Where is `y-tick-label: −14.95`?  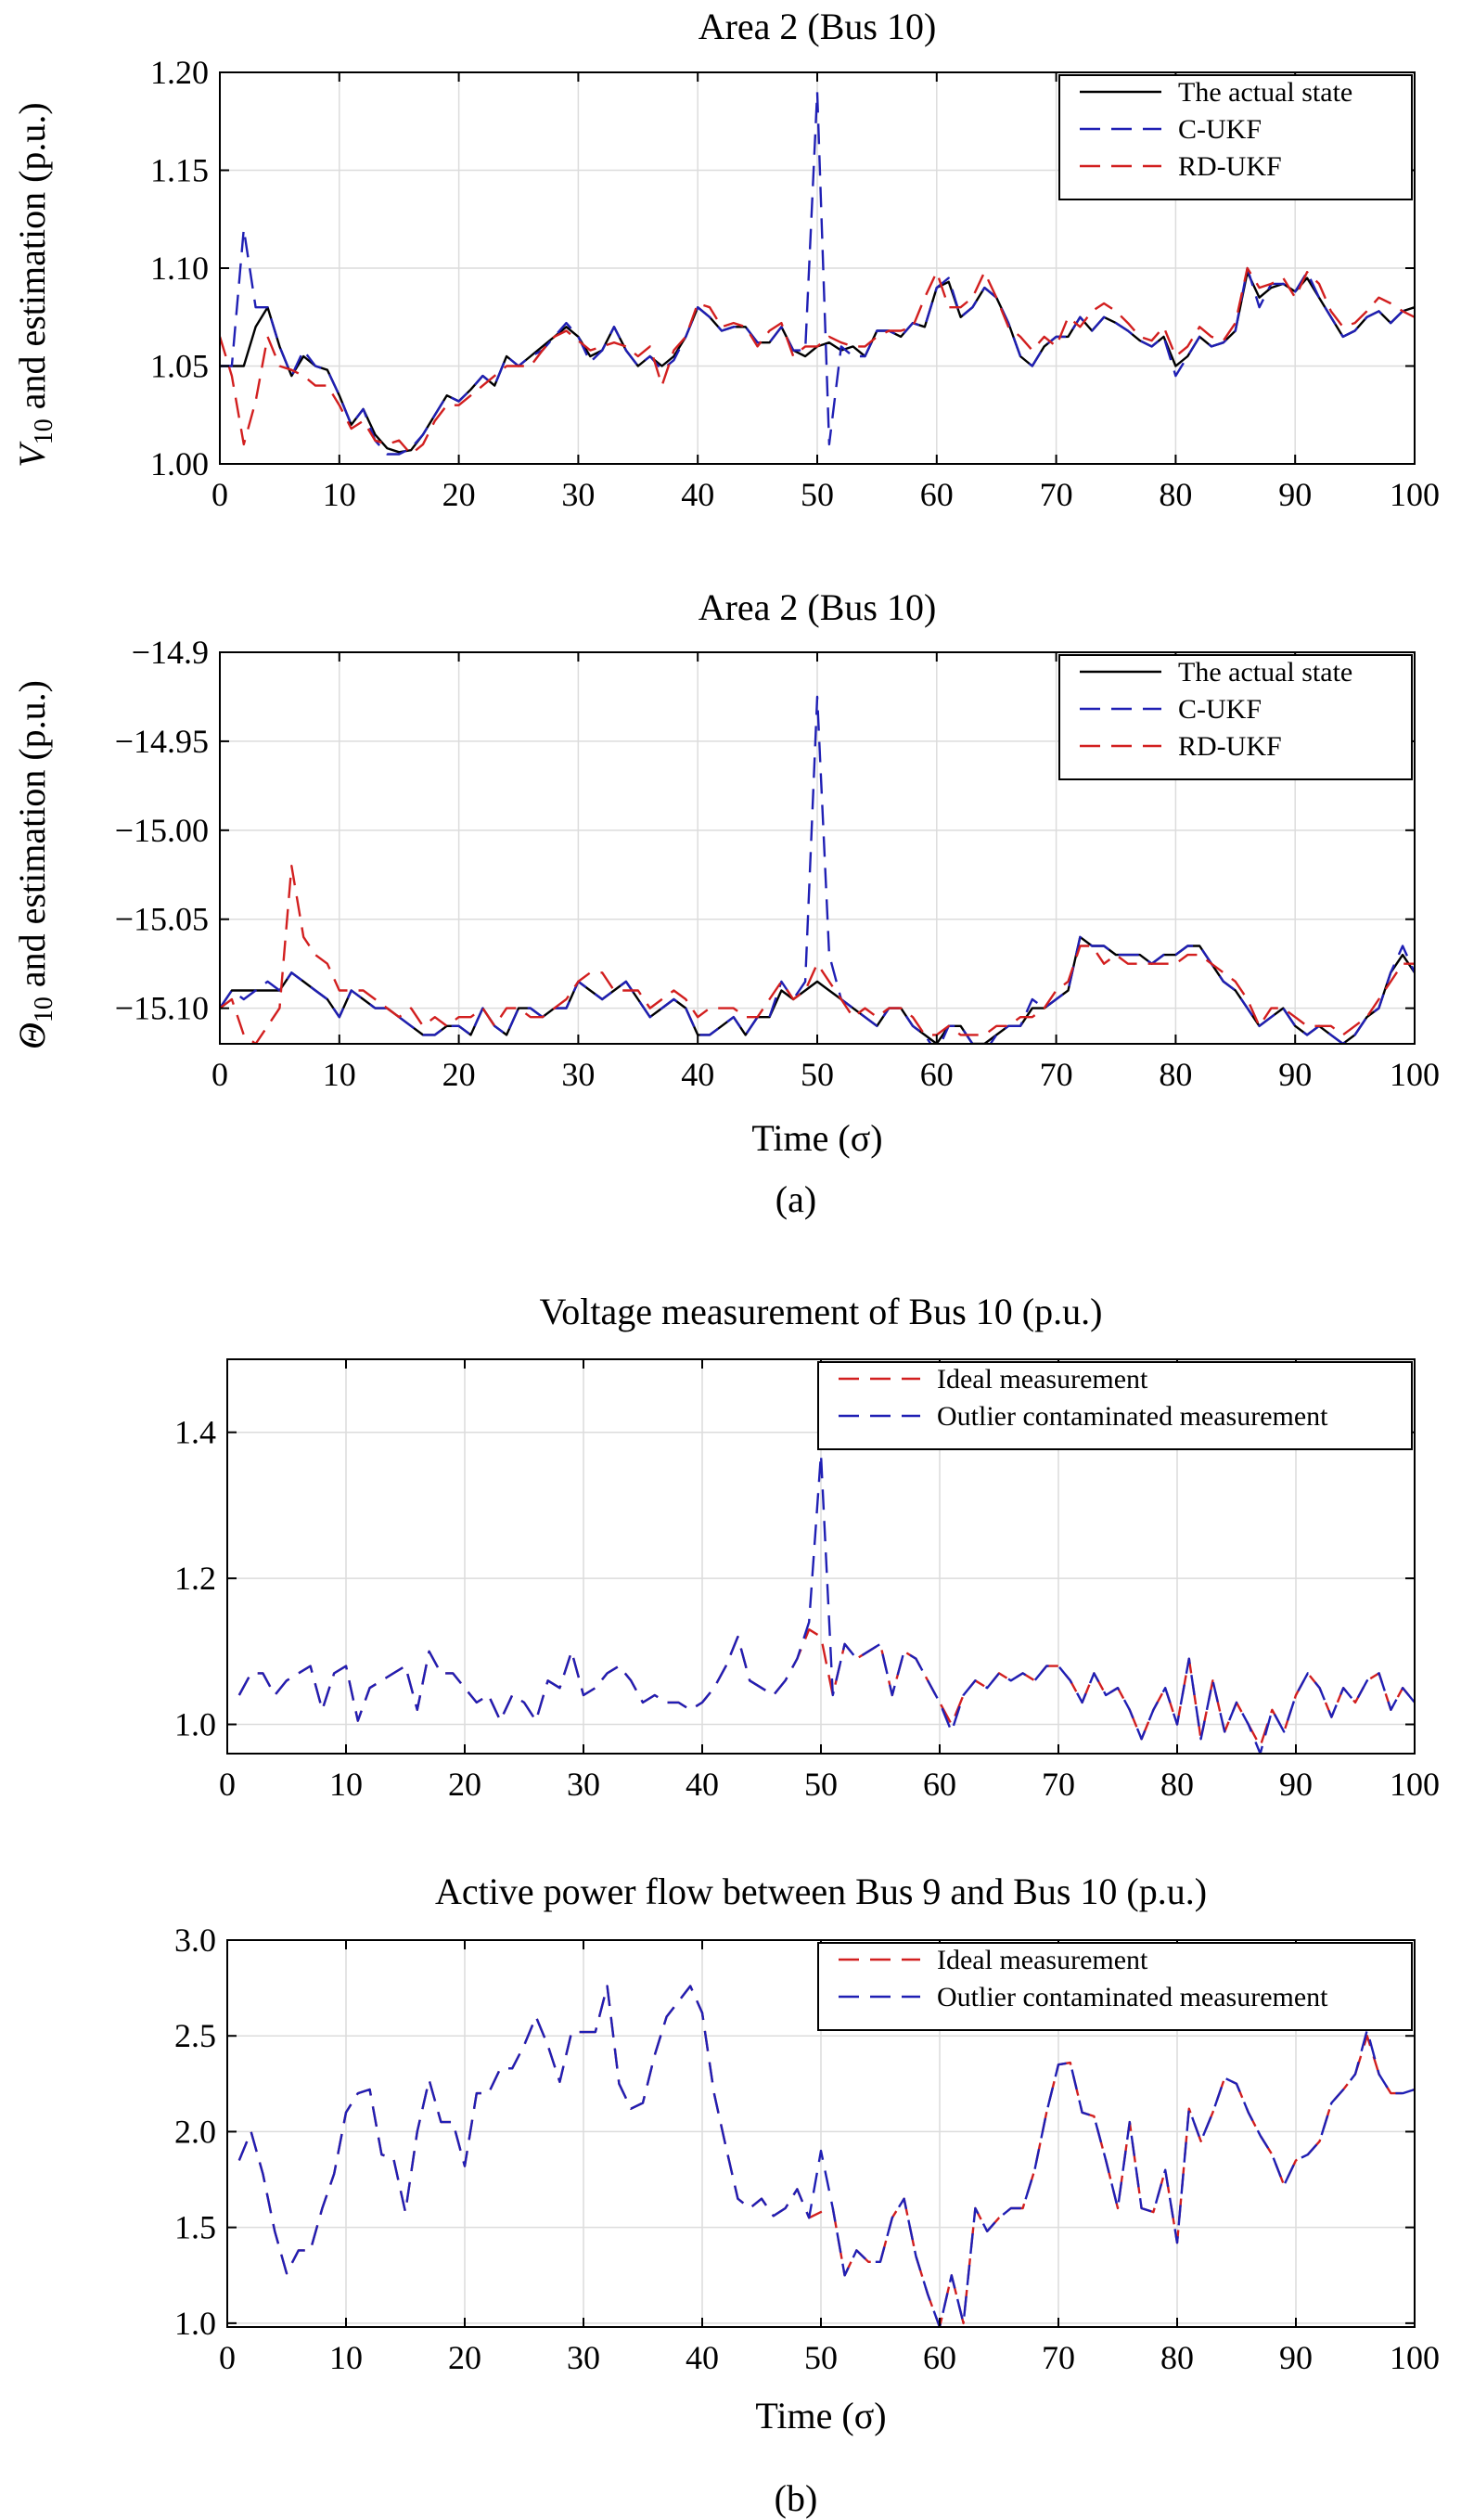 y-tick-label: −14.95 is located at coordinates (162, 741).